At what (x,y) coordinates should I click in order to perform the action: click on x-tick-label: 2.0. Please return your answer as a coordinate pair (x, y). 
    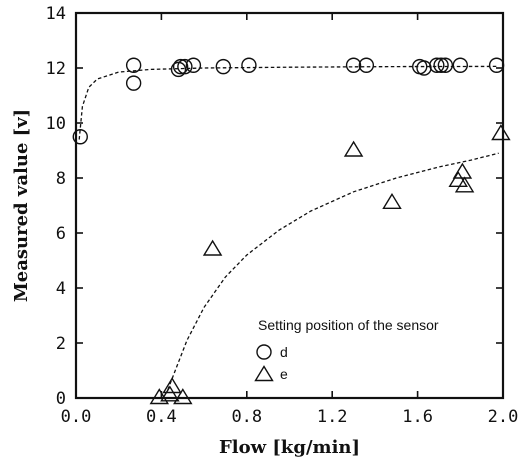
    Looking at the image, I should click on (503, 417).